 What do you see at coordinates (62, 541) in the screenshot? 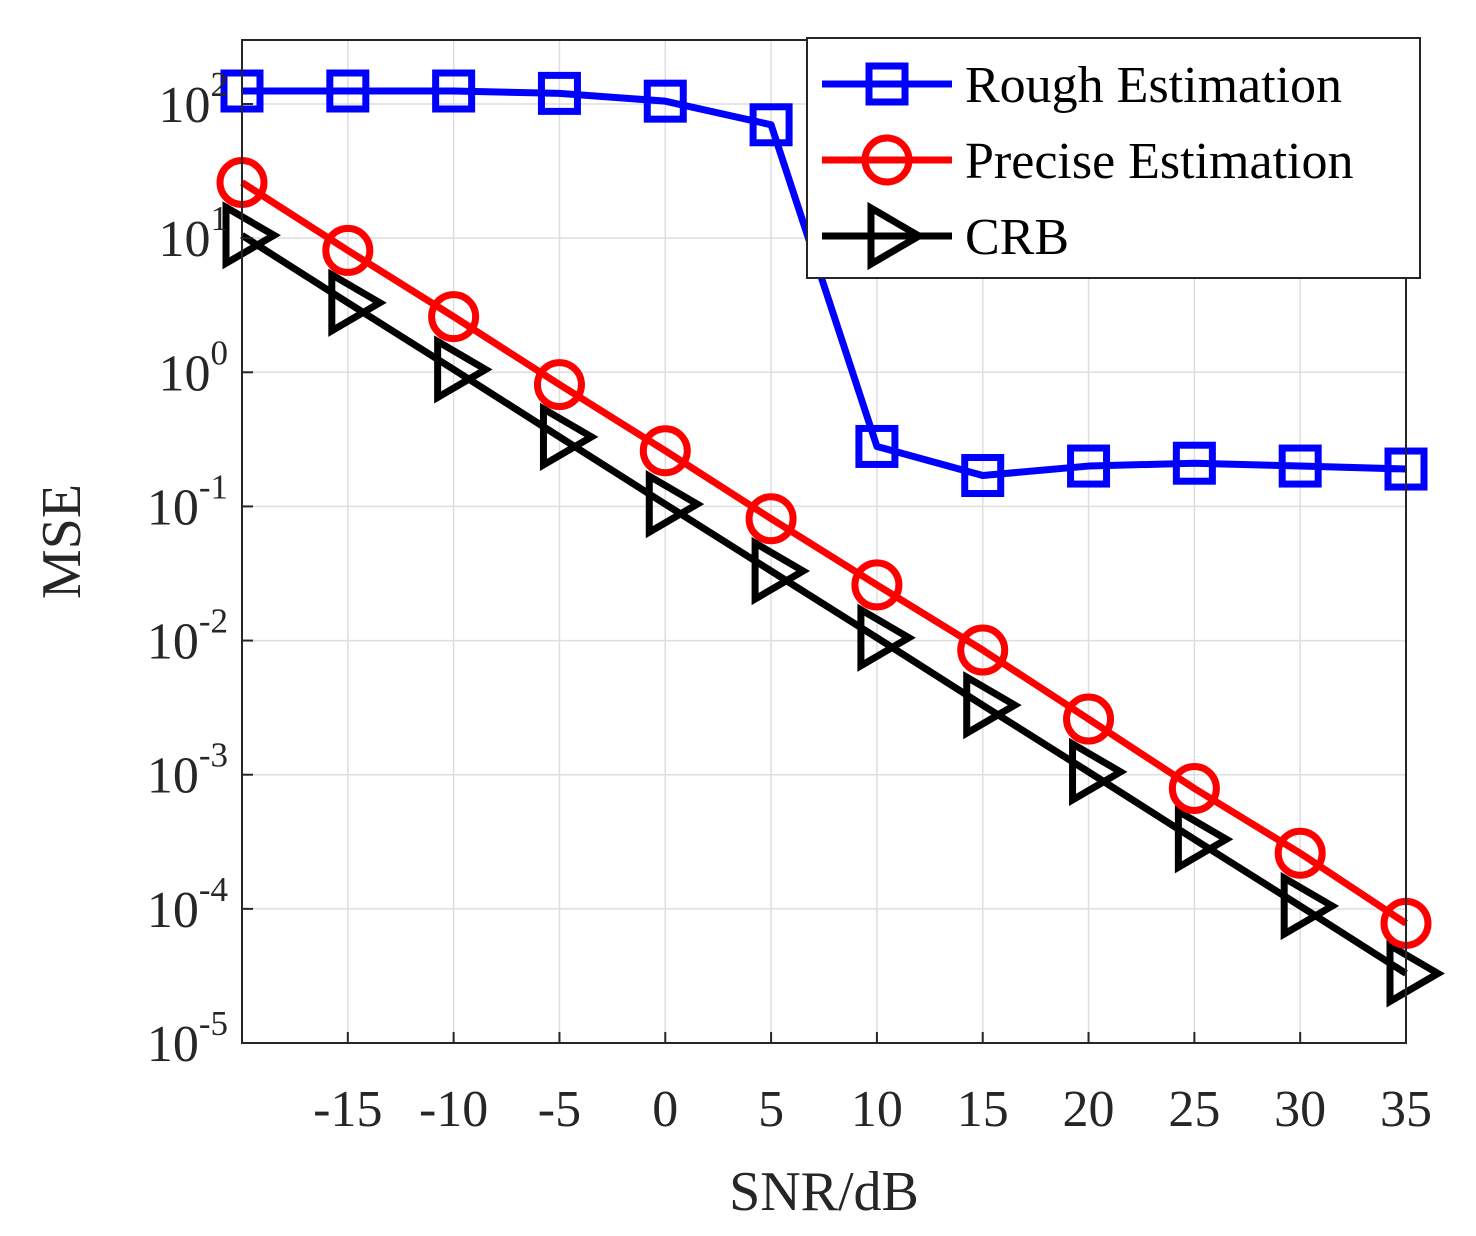
I see `y-axis-title: MSE` at bounding box center [62, 541].